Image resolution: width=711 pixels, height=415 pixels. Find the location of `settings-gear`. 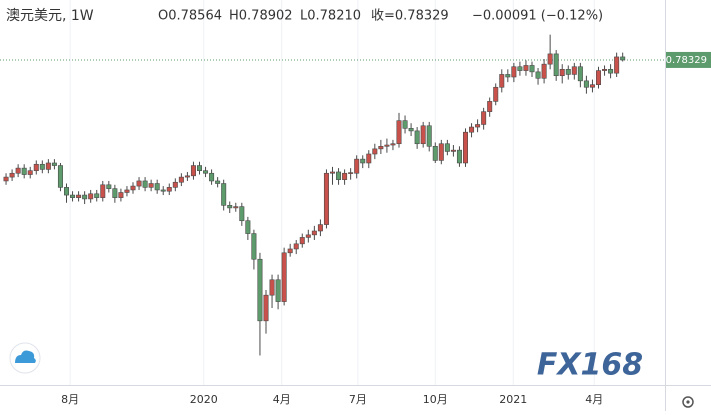

settings-gear is located at coordinates (688, 402).